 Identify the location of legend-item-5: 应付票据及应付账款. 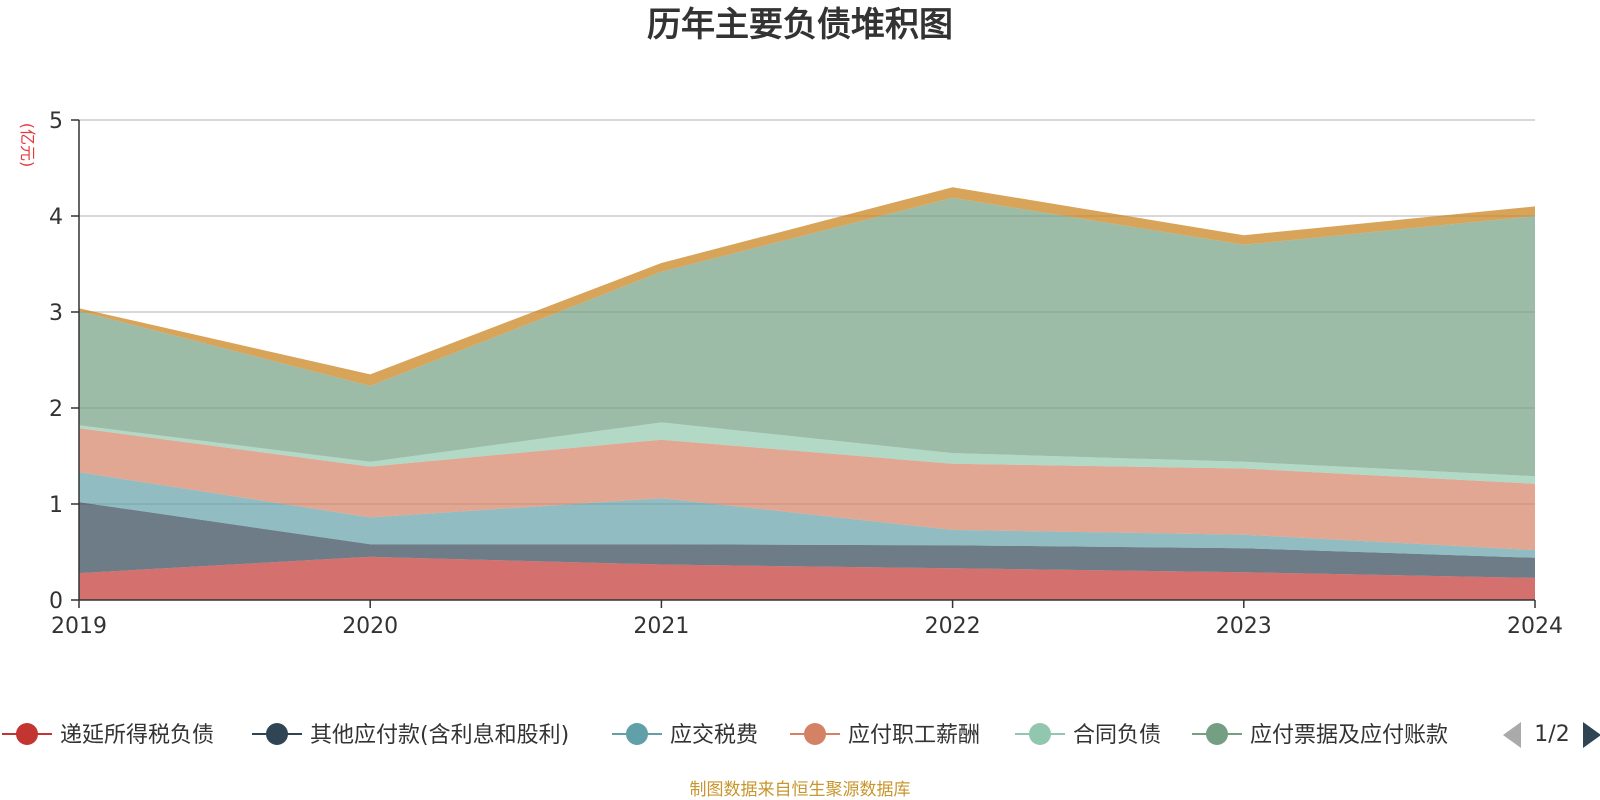
(1320, 735).